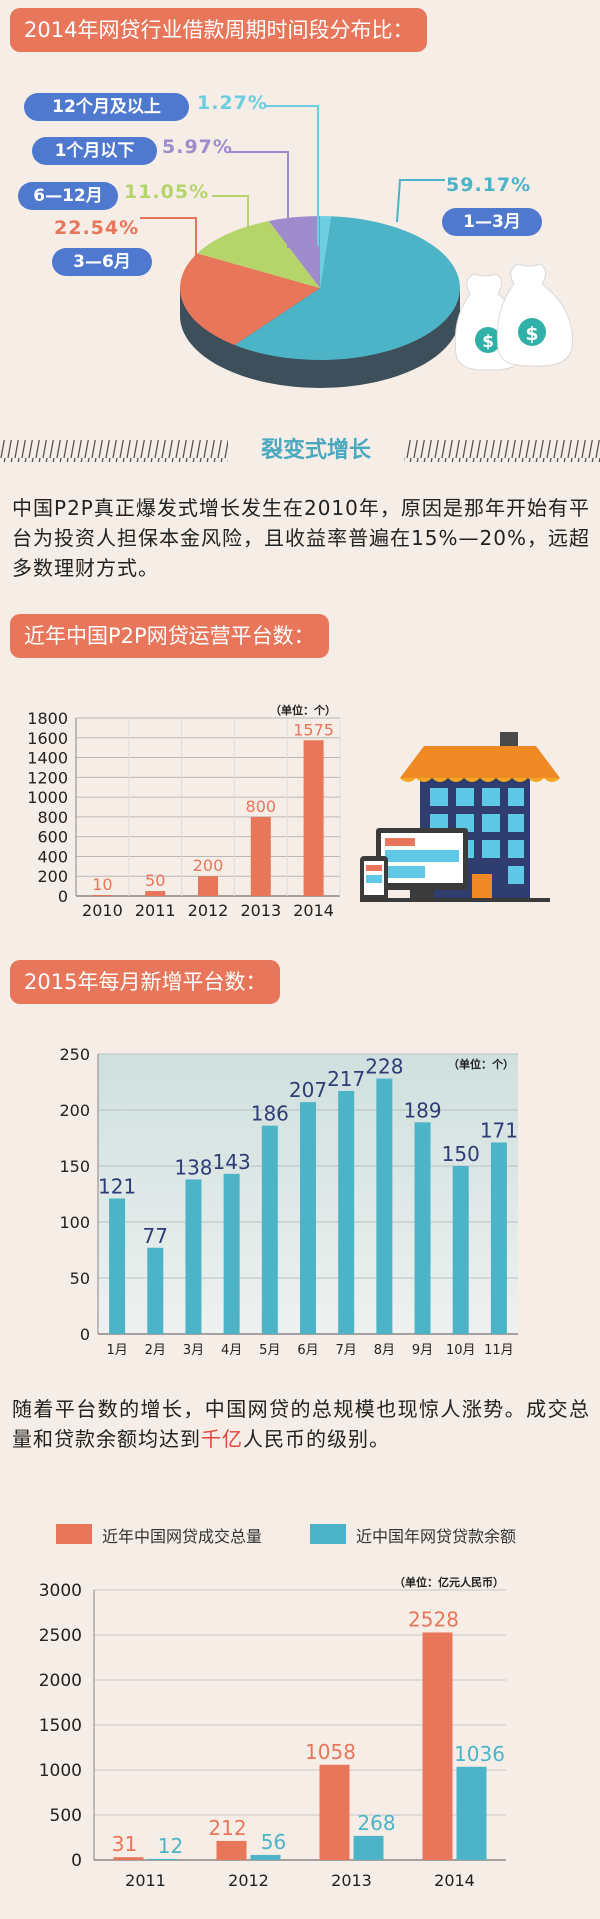 The height and width of the screenshot is (1919, 600). What do you see at coordinates (346, 1079) in the screenshot?
I see `bar-value-label: 217` at bounding box center [346, 1079].